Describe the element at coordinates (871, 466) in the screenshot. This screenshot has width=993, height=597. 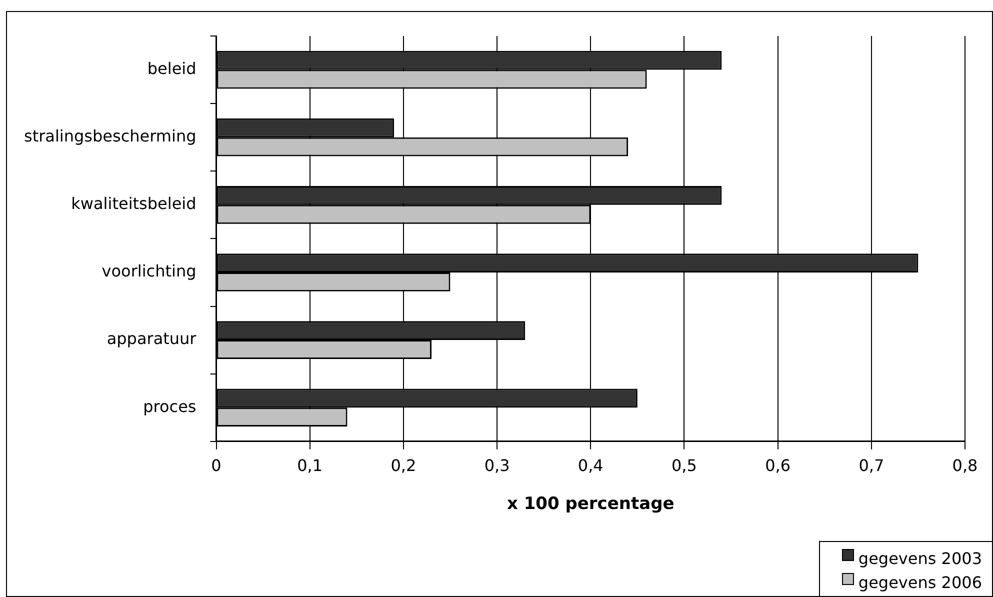
I see `x-tick-label: 0,7` at that location.